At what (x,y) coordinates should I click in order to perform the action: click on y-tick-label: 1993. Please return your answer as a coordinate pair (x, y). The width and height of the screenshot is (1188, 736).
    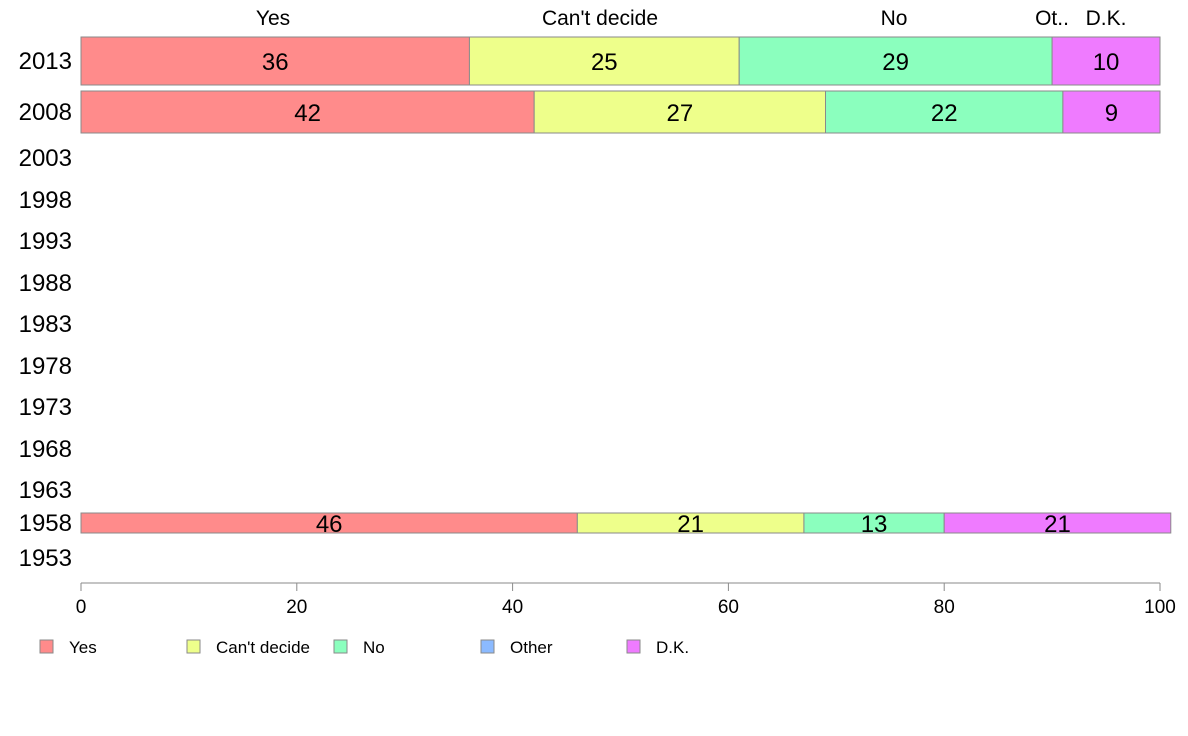
    Looking at the image, I should click on (45, 241).